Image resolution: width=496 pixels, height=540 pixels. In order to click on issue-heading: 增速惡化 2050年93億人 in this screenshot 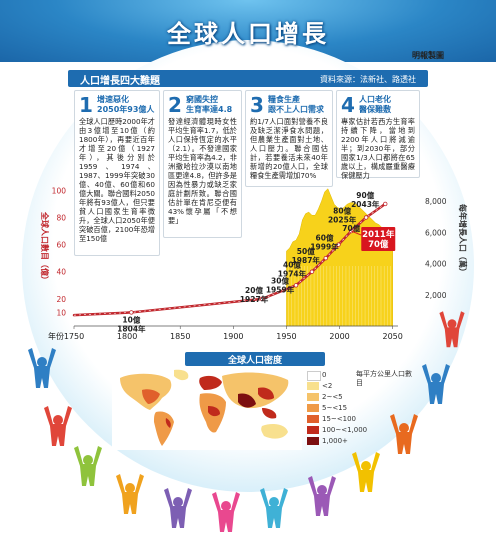, I will do `click(125, 105)`.